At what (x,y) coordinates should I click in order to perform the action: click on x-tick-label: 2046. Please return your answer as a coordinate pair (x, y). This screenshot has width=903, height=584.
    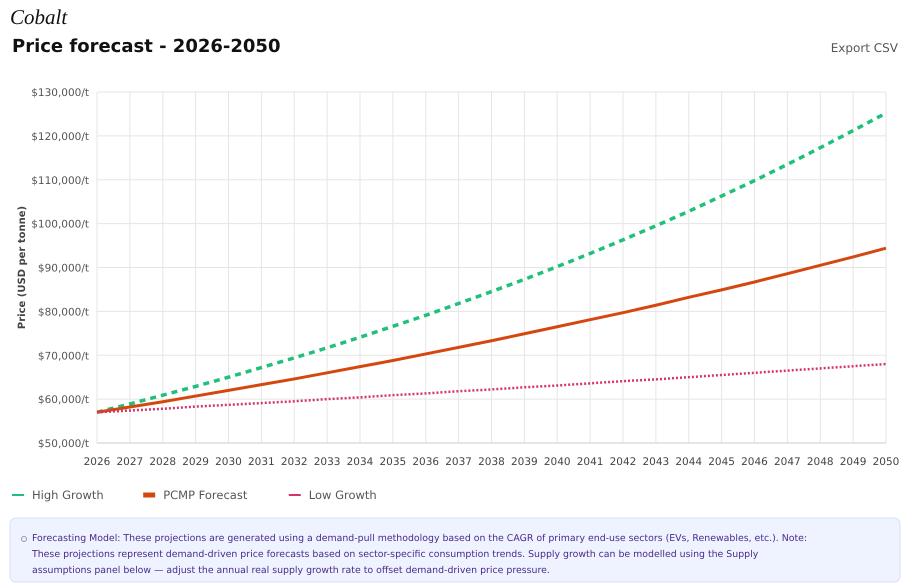
    Looking at the image, I should click on (754, 462).